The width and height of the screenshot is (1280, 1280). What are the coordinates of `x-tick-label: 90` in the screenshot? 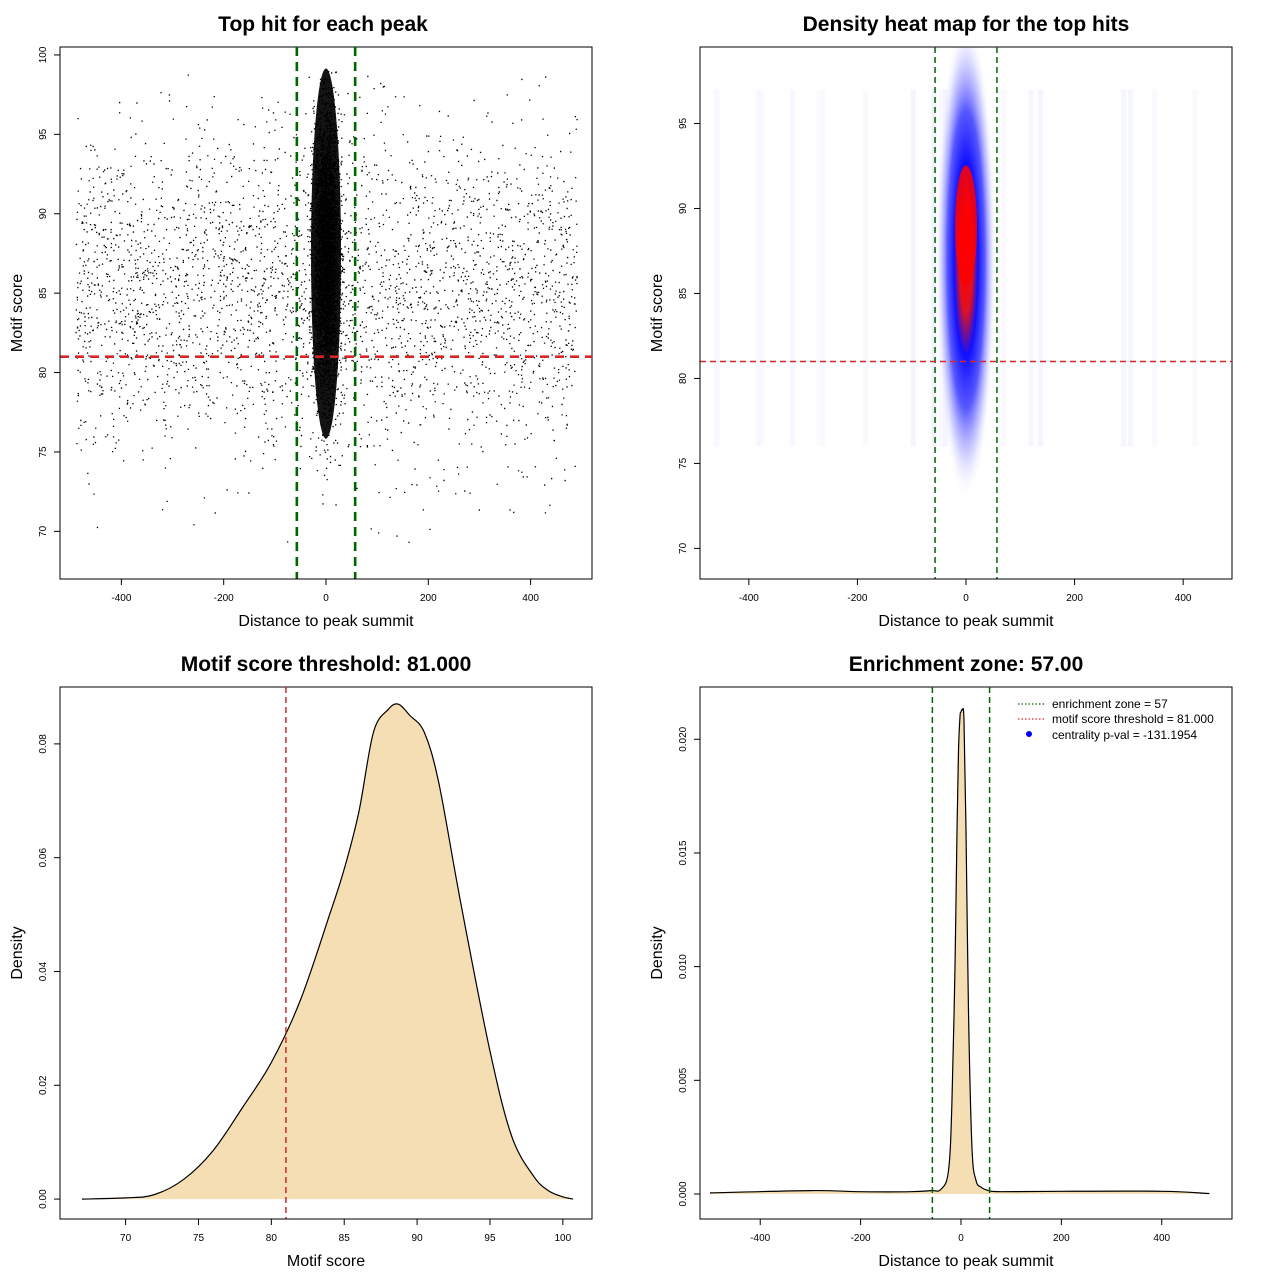 It's located at (418, 1238).